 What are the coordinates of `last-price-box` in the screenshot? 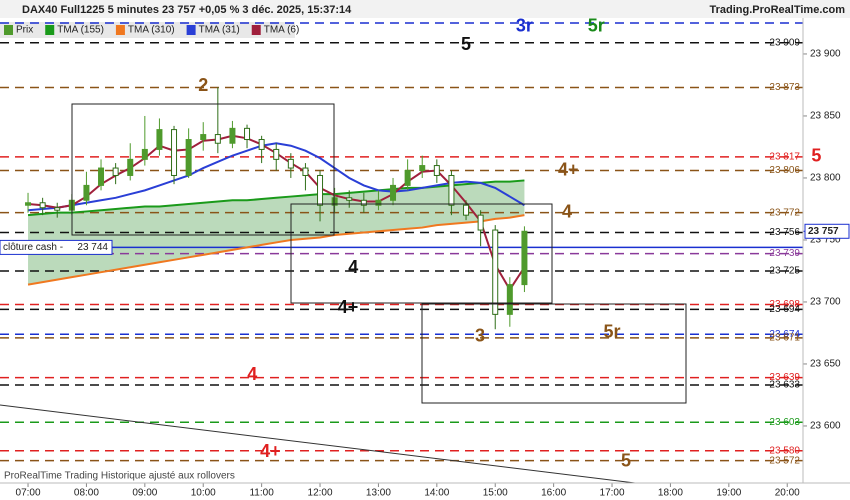 It's located at (827, 231).